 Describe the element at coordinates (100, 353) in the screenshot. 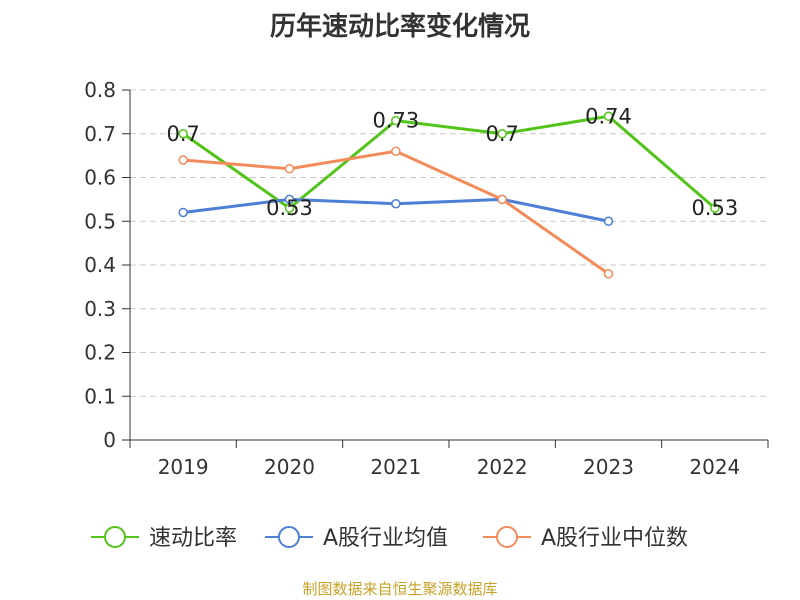

I see `y-tick-label: 0.2` at that location.